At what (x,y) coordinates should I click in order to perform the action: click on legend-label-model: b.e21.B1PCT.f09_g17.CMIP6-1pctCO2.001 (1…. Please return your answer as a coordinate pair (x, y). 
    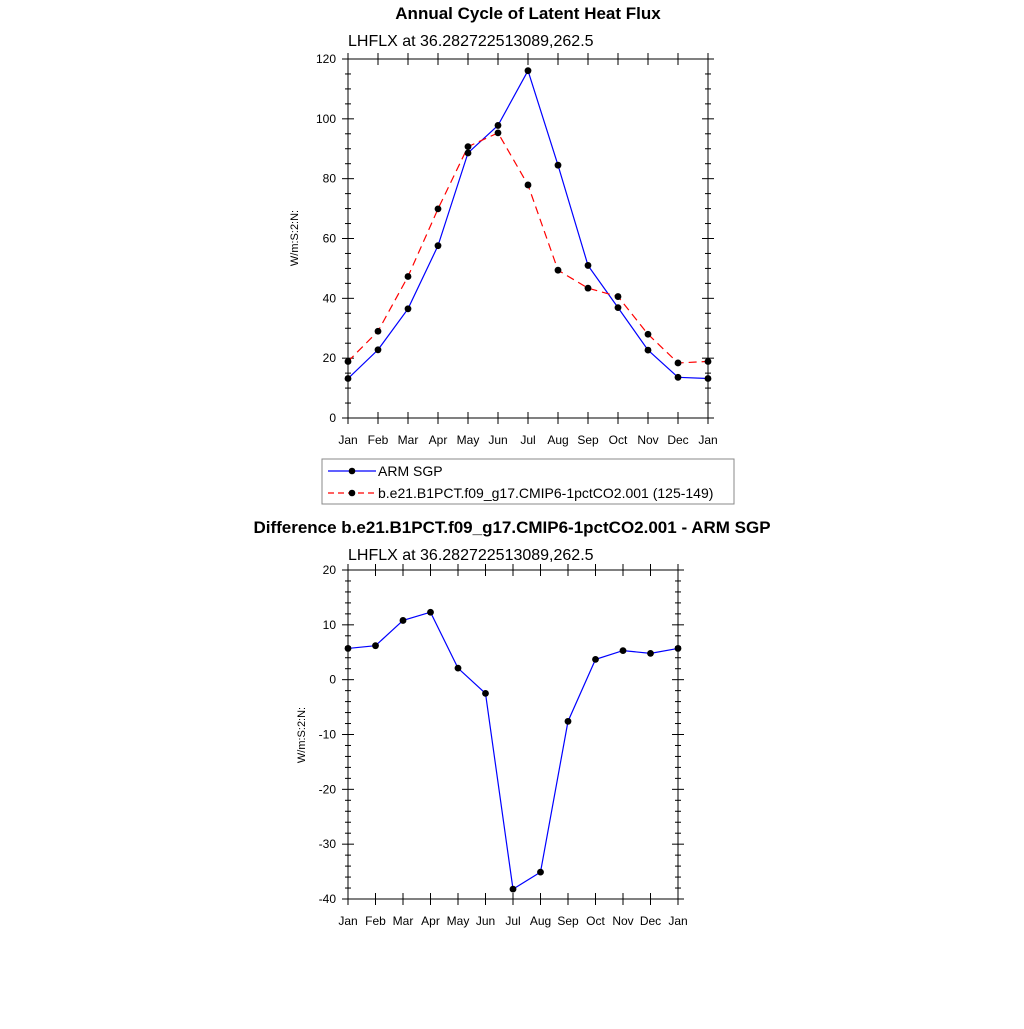
    Looking at the image, I should click on (545, 493).